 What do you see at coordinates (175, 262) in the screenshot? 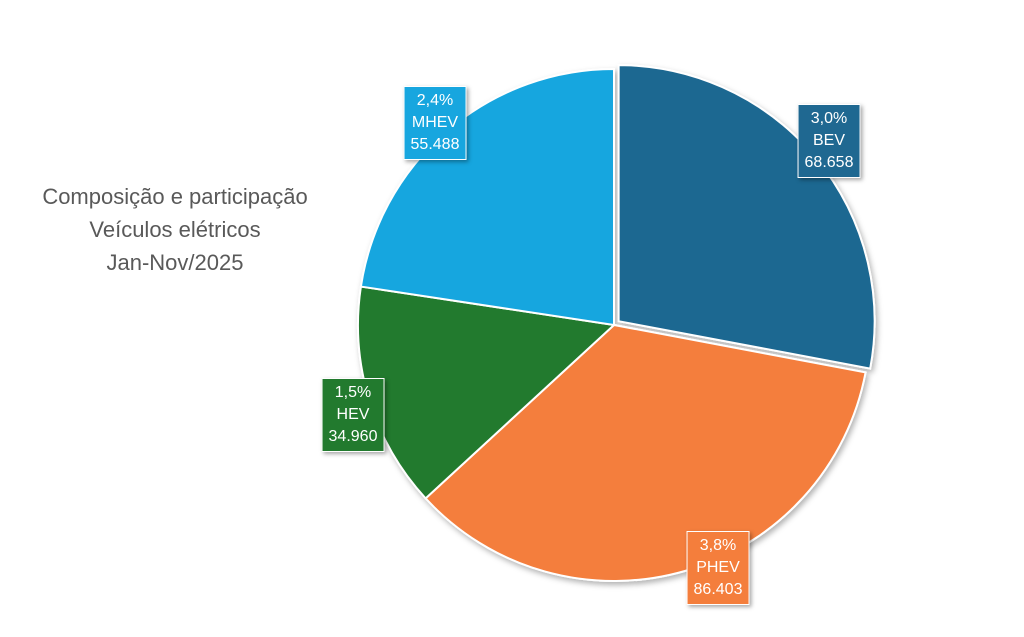
I see `chart-title-line-3: Jan-Nov/2025` at bounding box center [175, 262].